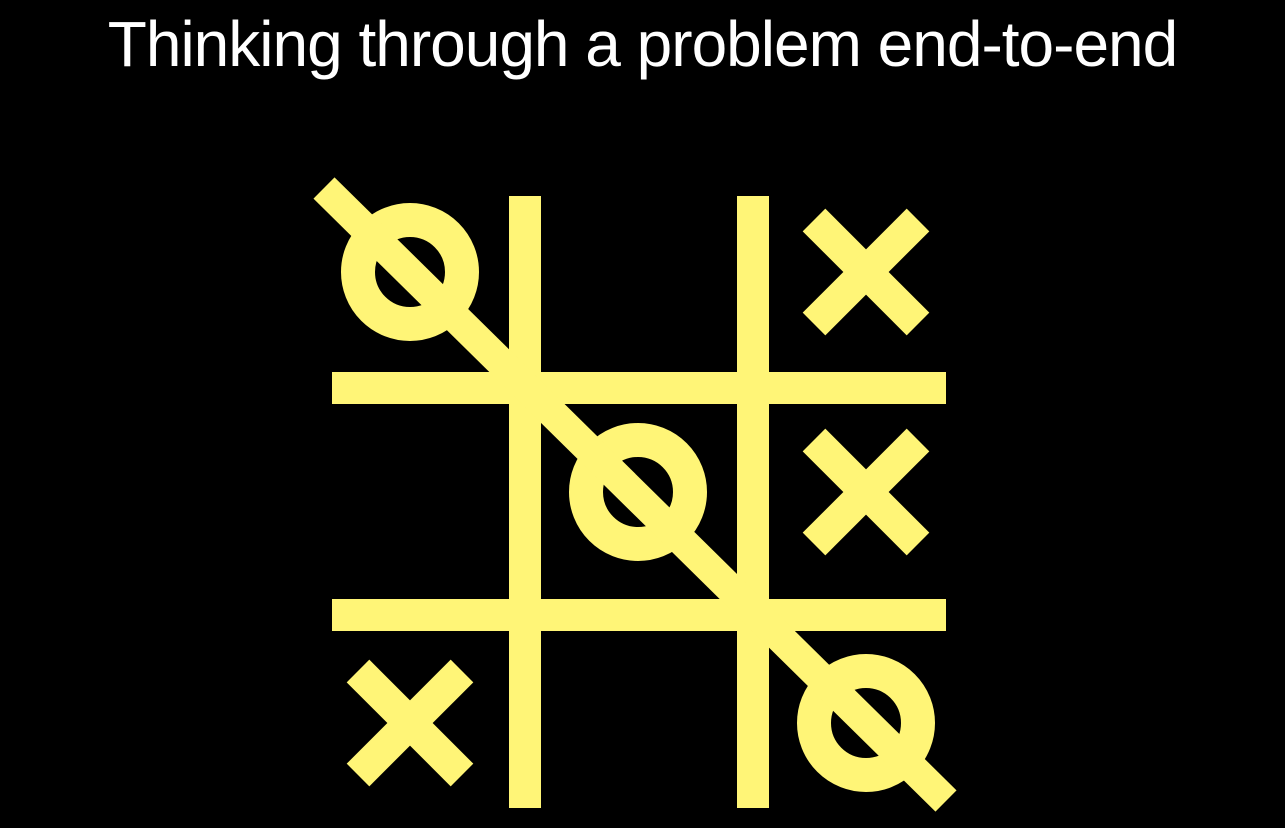 The image size is (1285, 828). I want to click on slide-title: Thinking through a problem end-to-end, so click(642, 44).